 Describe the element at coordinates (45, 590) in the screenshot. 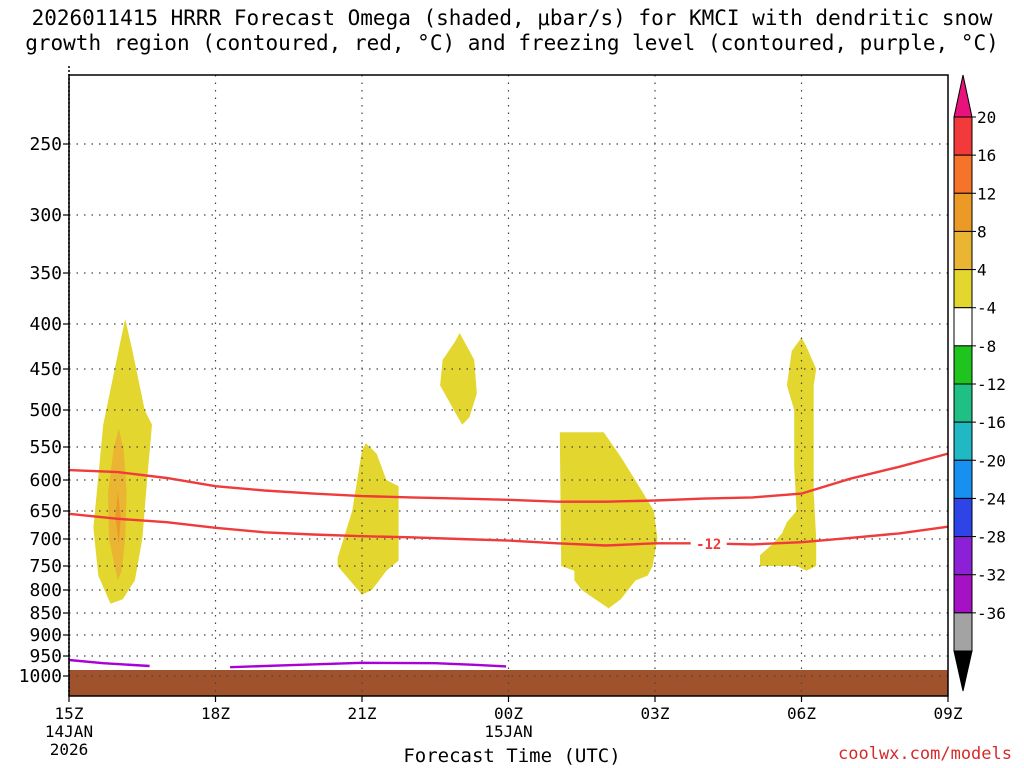

I see `y-tick-label: 800` at that location.